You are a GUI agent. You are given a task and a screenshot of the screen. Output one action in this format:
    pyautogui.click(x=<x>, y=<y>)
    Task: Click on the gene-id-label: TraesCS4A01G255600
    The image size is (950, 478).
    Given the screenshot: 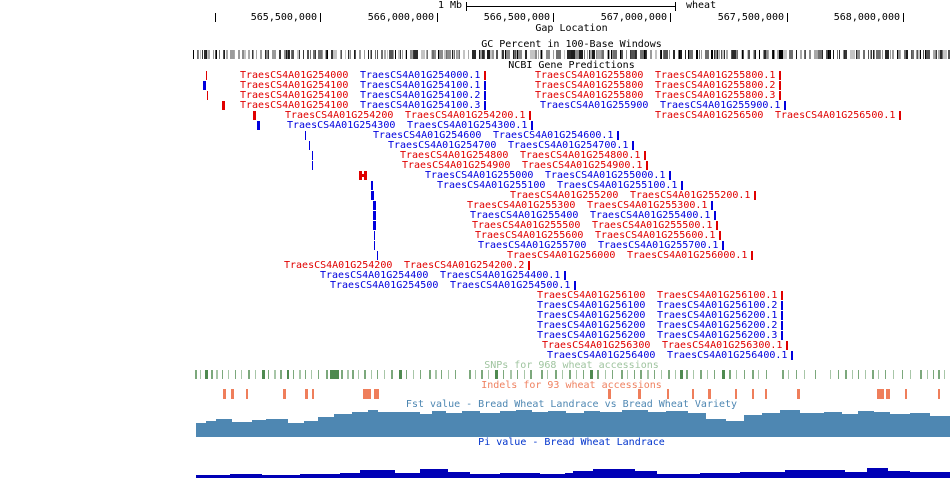 What is the action you would take?
    pyautogui.click(x=529, y=235)
    